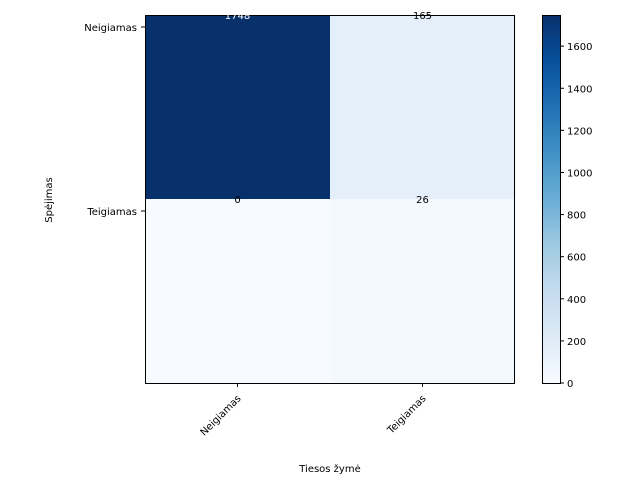 The height and width of the screenshot is (480, 640). Describe the element at coordinates (407, 415) in the screenshot. I see `x-tick-label: Teigiamas` at that location.